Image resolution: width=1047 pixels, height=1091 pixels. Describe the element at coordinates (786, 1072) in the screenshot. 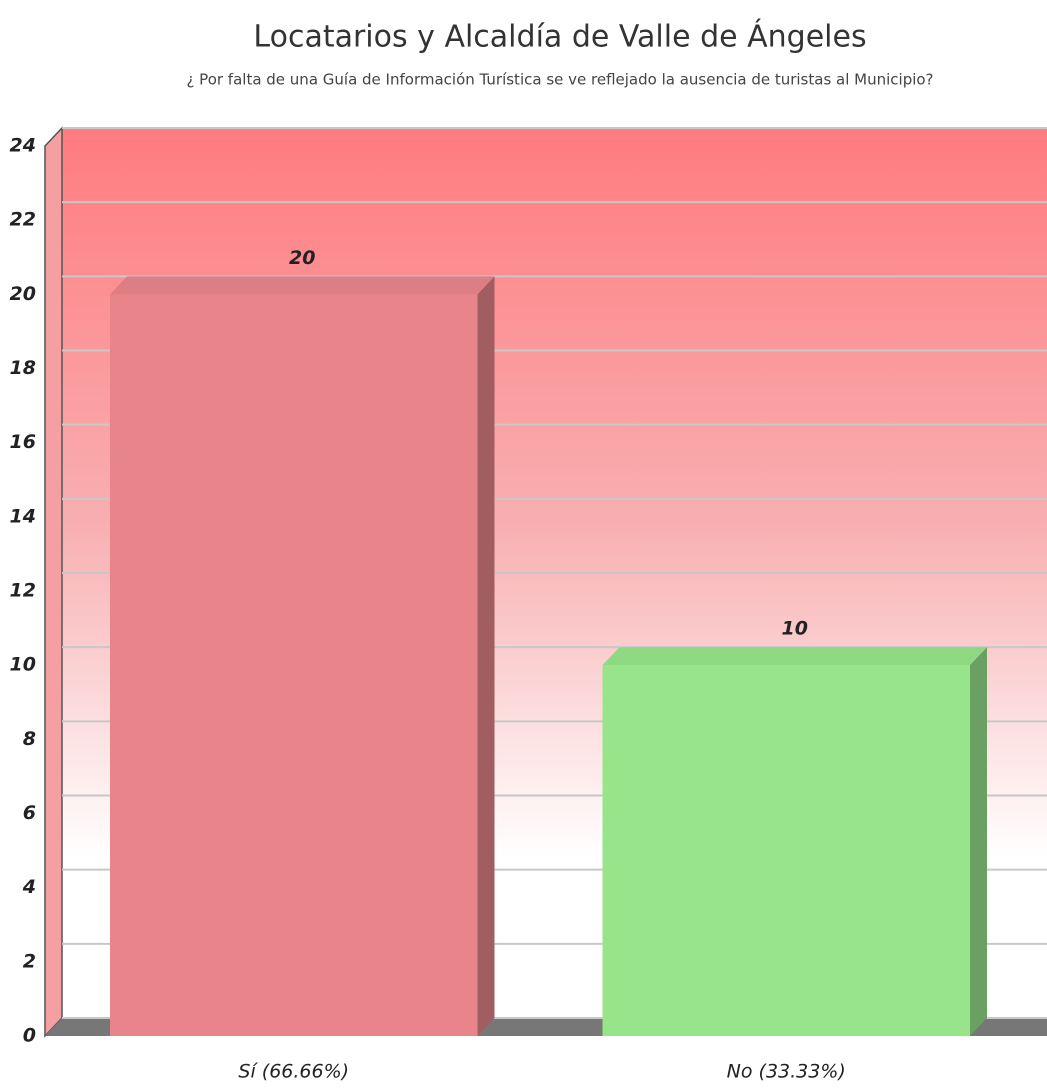

I see `x-tick-label: No (33.33%)` at that location.